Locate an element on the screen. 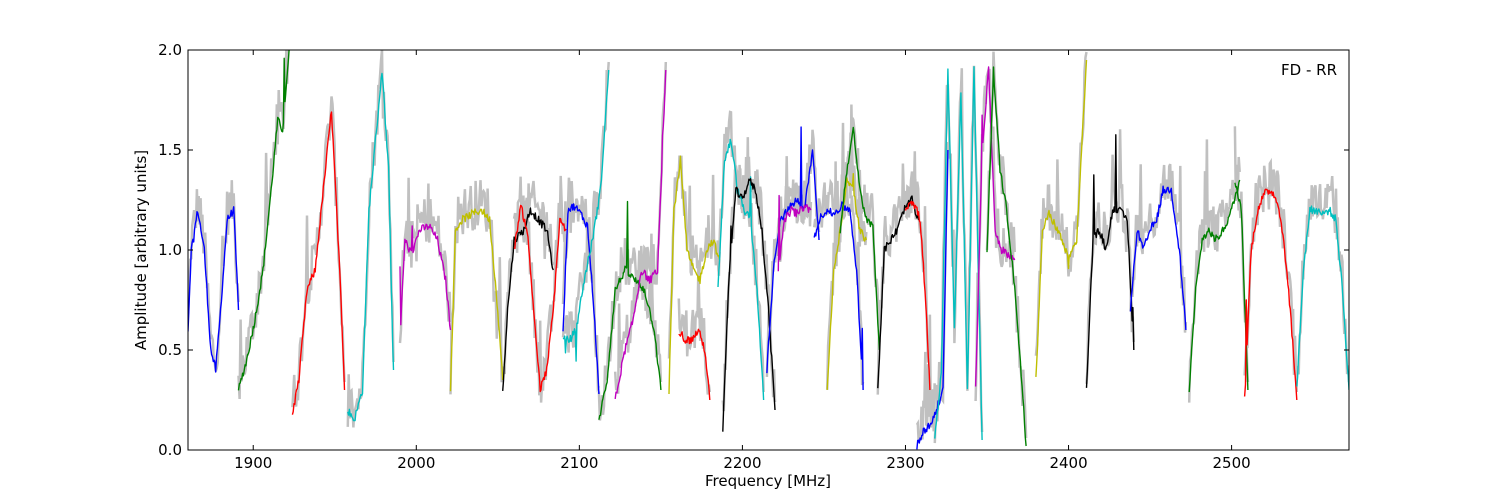  x-tick-label: 2500 is located at coordinates (1232, 463).